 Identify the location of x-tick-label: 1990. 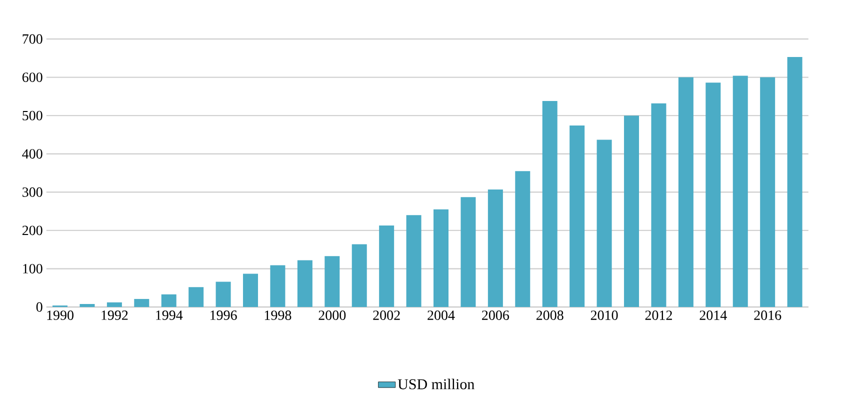
(60, 315).